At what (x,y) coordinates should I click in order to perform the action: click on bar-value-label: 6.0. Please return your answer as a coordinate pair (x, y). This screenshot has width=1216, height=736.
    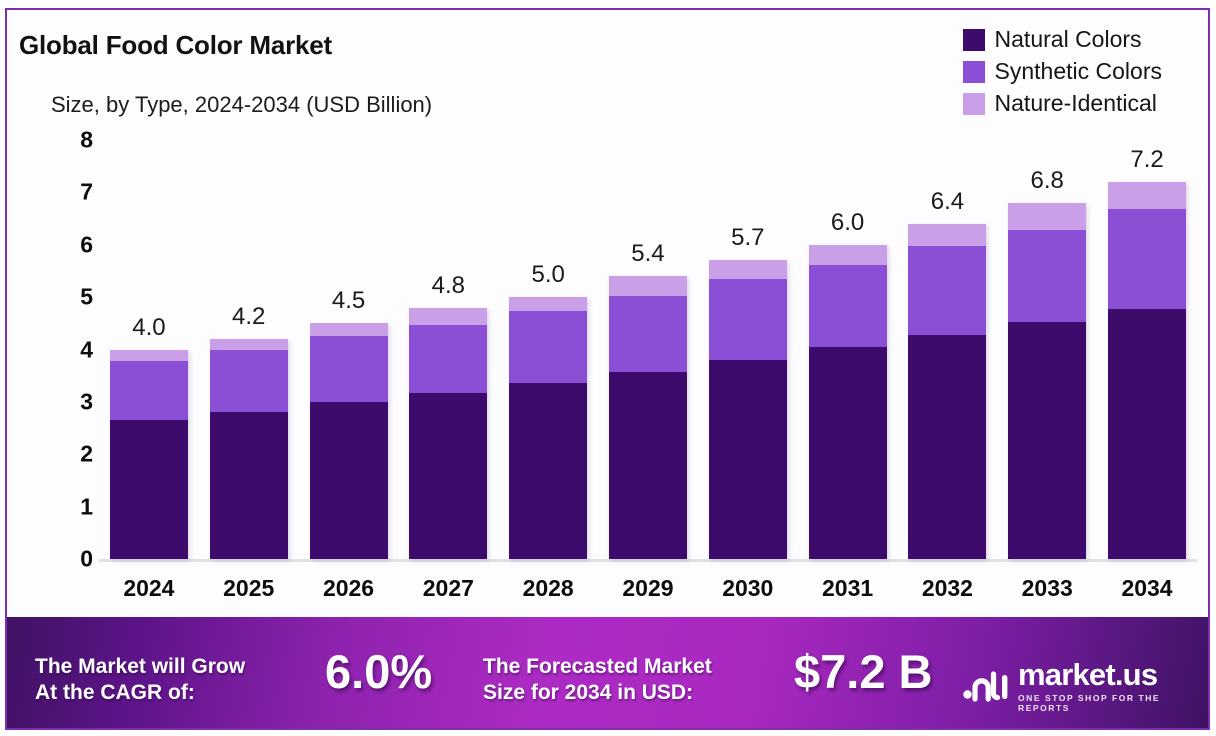
    Looking at the image, I should click on (847, 222).